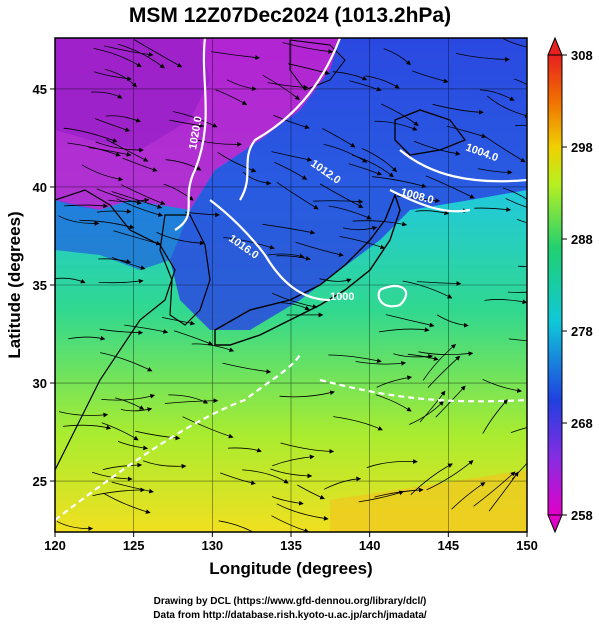 This screenshot has width=599, height=625. Describe the element at coordinates (582, 239) in the screenshot. I see `colorbar-tick-label: 288` at that location.